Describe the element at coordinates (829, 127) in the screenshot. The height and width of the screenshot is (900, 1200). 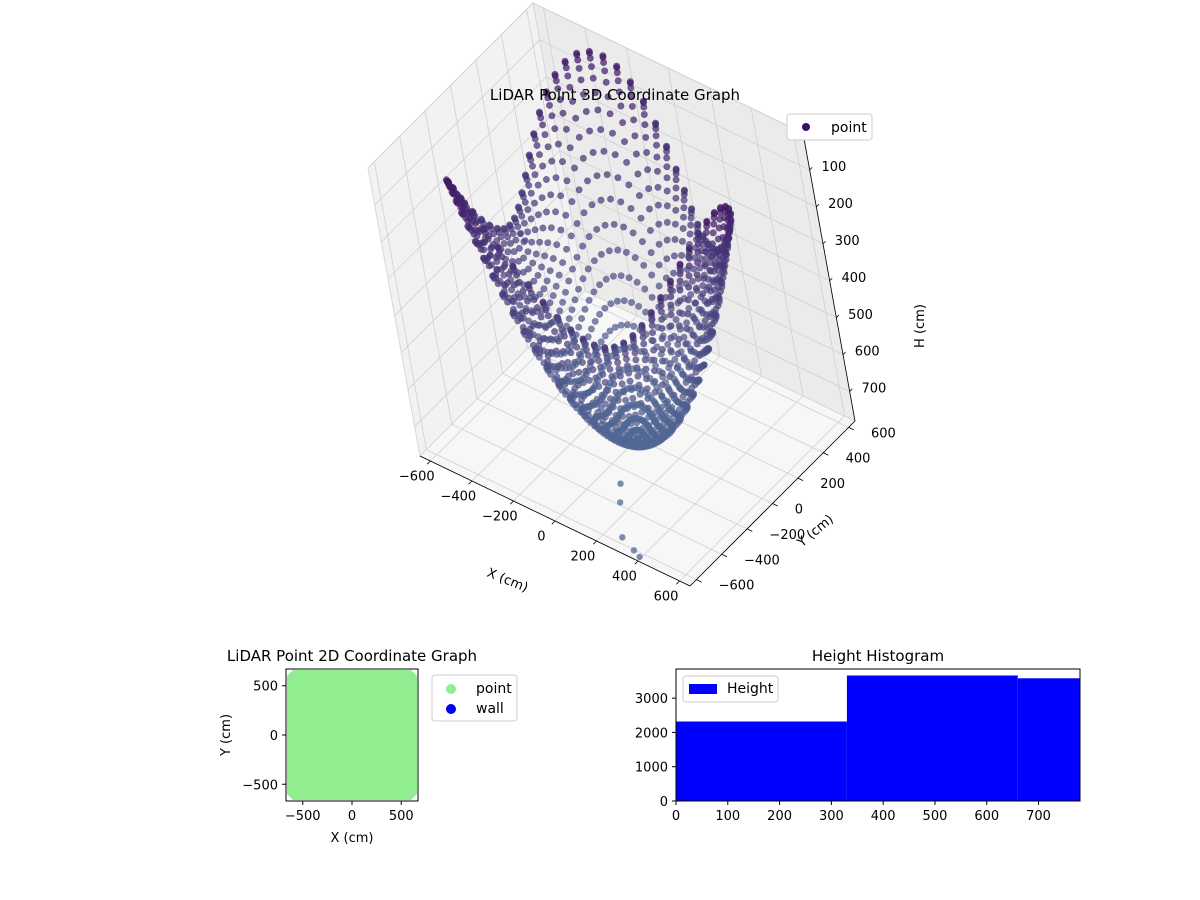
I see `3d-legend: point` at that location.